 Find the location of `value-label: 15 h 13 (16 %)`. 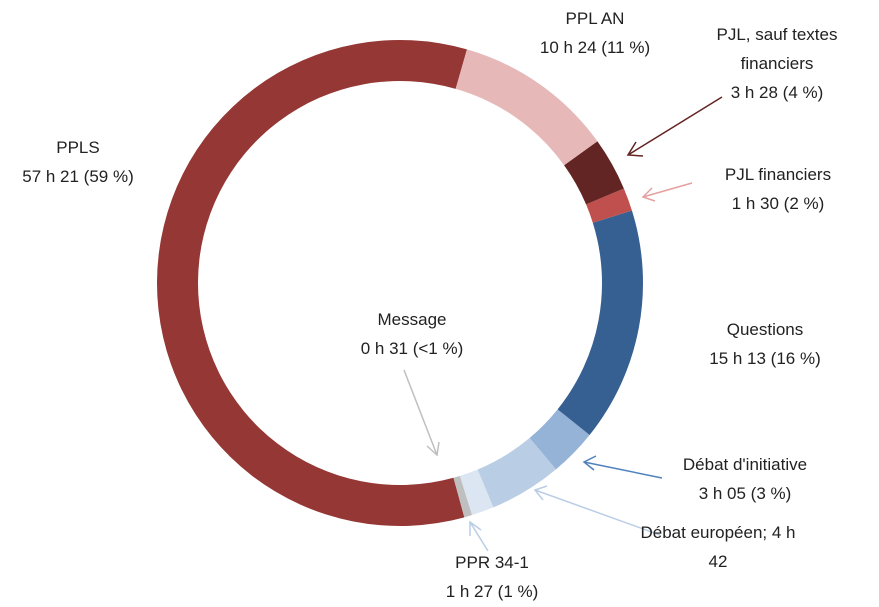

value-label: 15 h 13 (16 %) is located at coordinates (765, 358).